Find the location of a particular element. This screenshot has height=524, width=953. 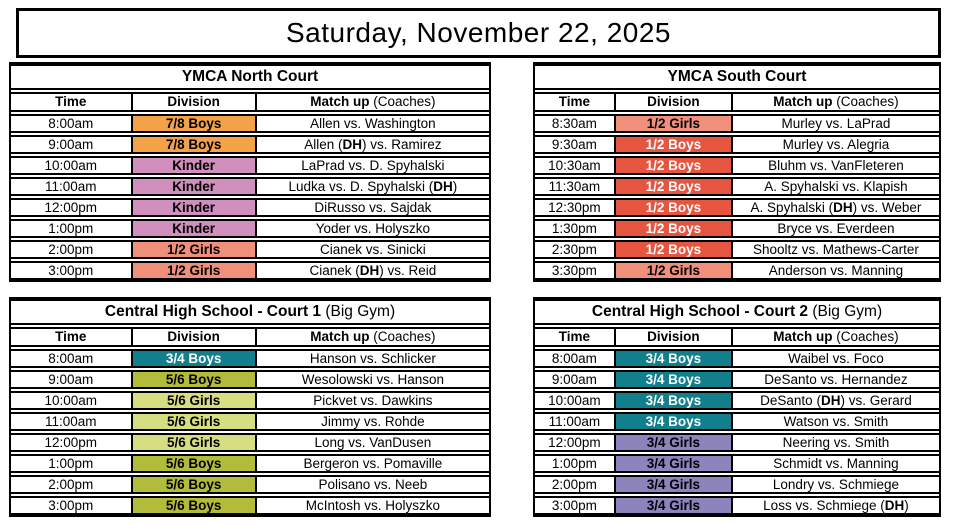

matchup-cell: Allen (DH) vs. Ramirez is located at coordinates (371, 144).